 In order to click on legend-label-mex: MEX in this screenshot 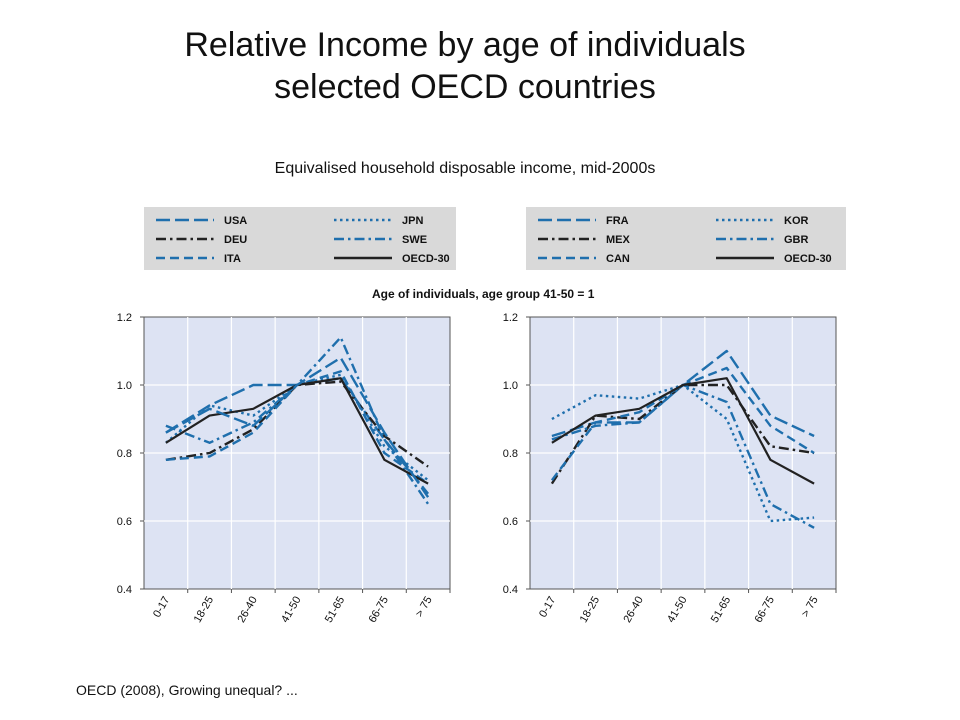, I will do `click(618, 240)`.